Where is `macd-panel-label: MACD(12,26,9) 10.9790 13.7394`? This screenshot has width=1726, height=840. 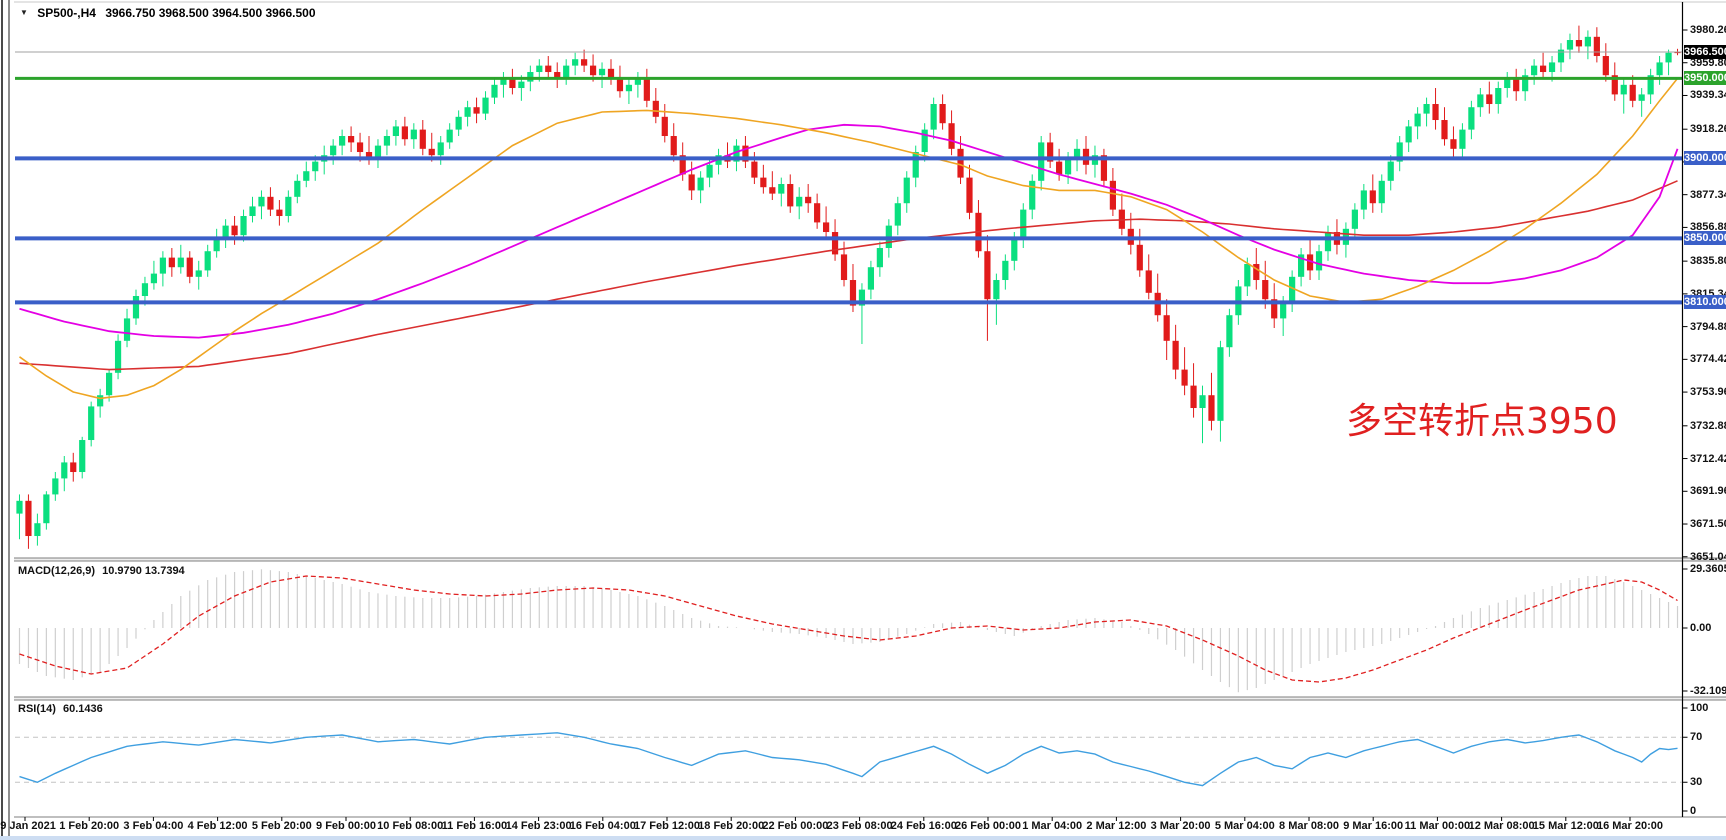 macd-panel-label: MACD(12,26,9) 10.9790 13.7394 is located at coordinates (101, 571).